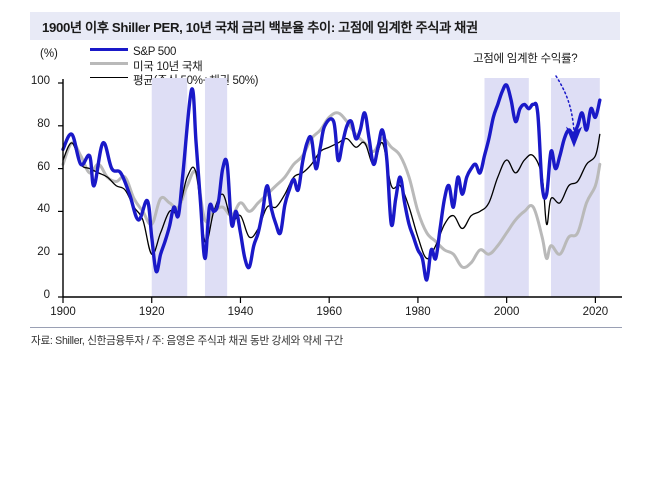 This screenshot has height=484, width=652. What do you see at coordinates (43, 252) in the screenshot?
I see `y-axis-label: 20` at bounding box center [43, 252].